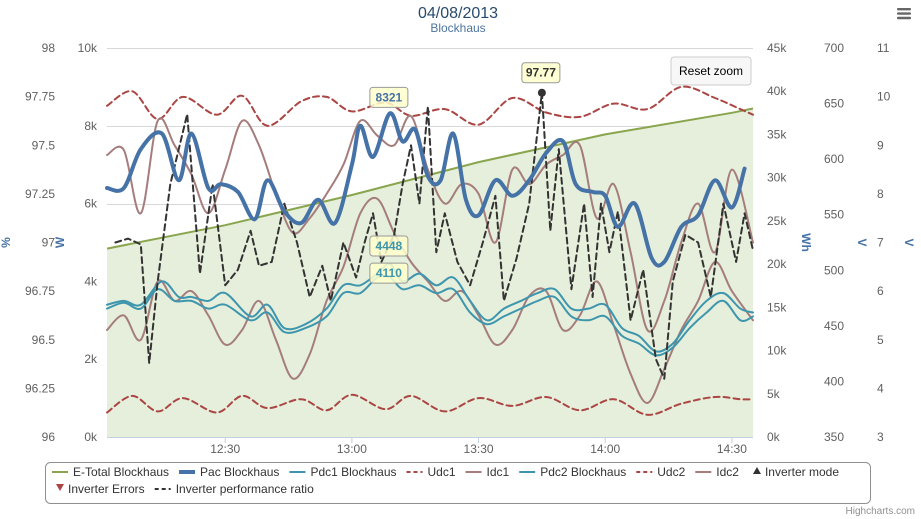 This screenshot has height=519, width=921. What do you see at coordinates (883, 48) in the screenshot?
I see `y-tick-label-a: 11` at bounding box center [883, 48].